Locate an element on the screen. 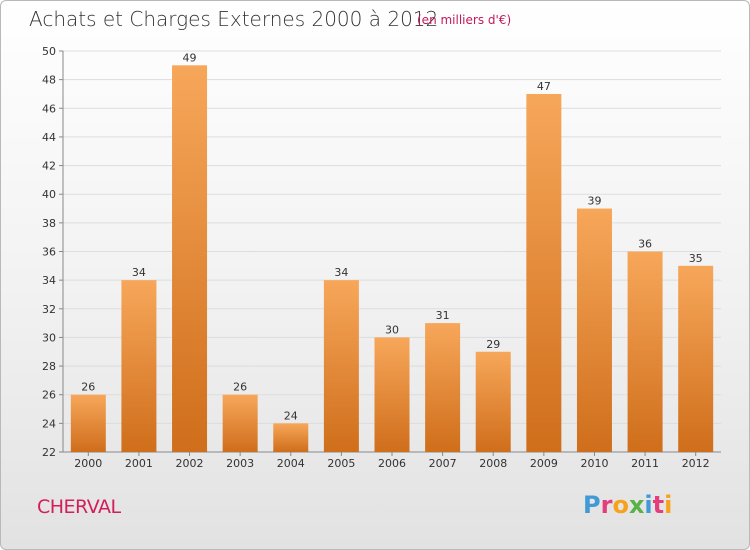  data-label: 47 is located at coordinates (544, 86).